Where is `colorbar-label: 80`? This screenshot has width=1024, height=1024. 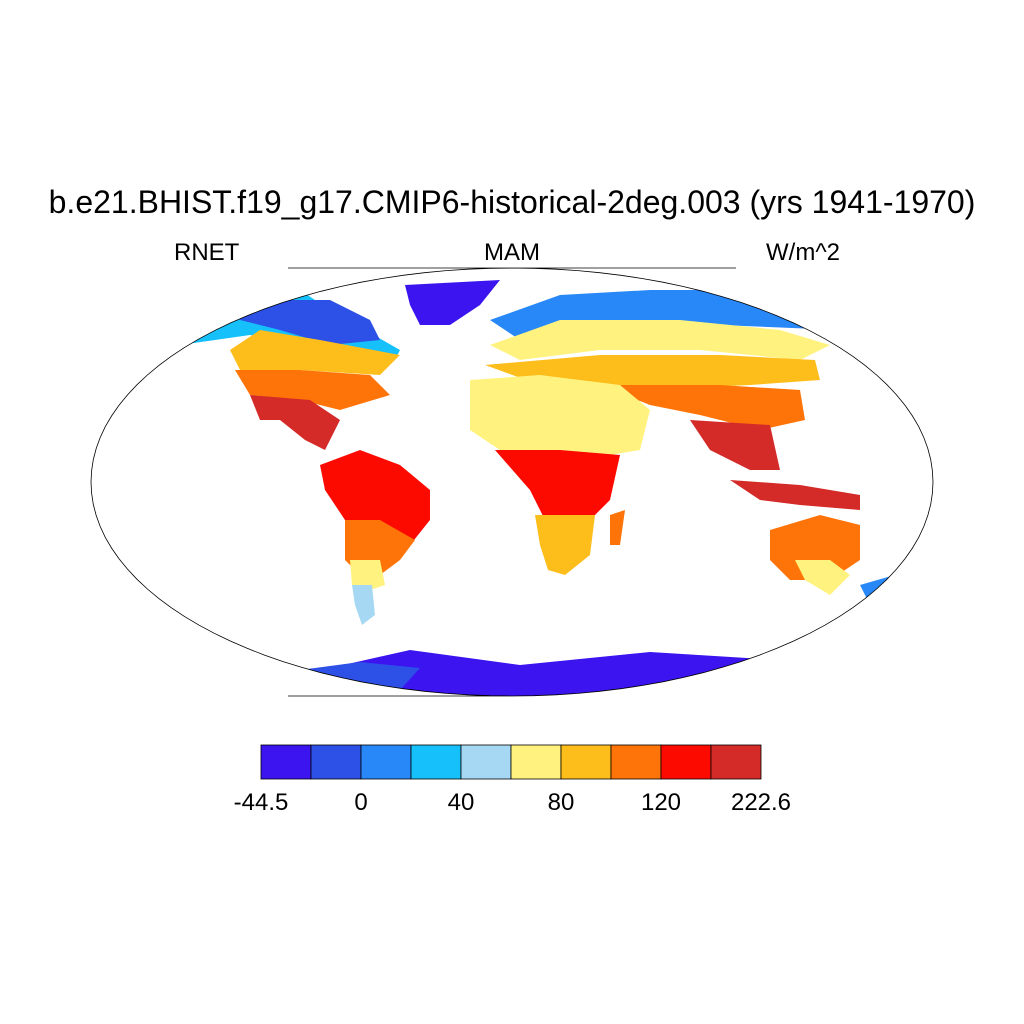 colorbar-label: 80 is located at coordinates (561, 802).